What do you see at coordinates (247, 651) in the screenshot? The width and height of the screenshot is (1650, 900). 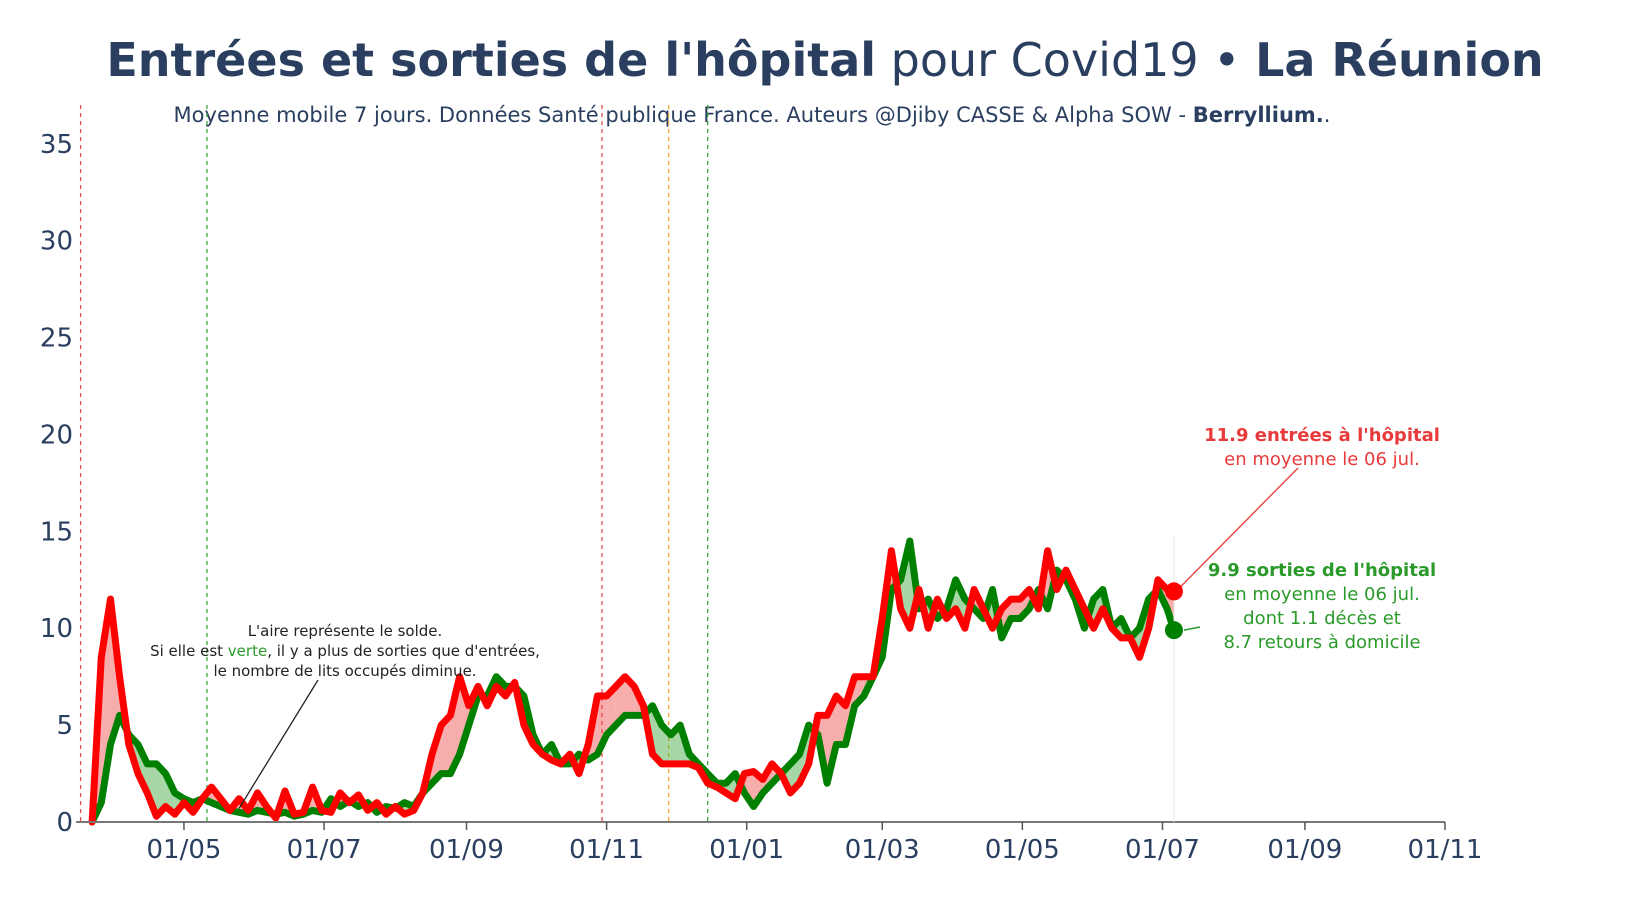 I see `solde-line2-green: verte` at bounding box center [247, 651].